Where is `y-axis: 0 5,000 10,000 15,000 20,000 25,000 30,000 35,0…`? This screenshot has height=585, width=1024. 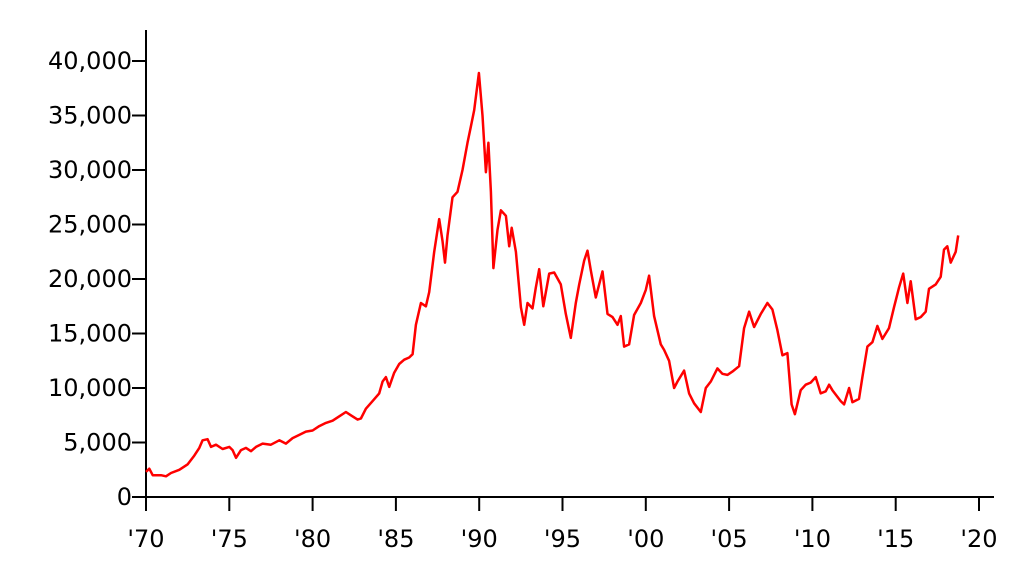 y-axis: 0 5,000 10,000 15,000 20,000 25,000 30,000 35,0… is located at coordinates (97, 270).